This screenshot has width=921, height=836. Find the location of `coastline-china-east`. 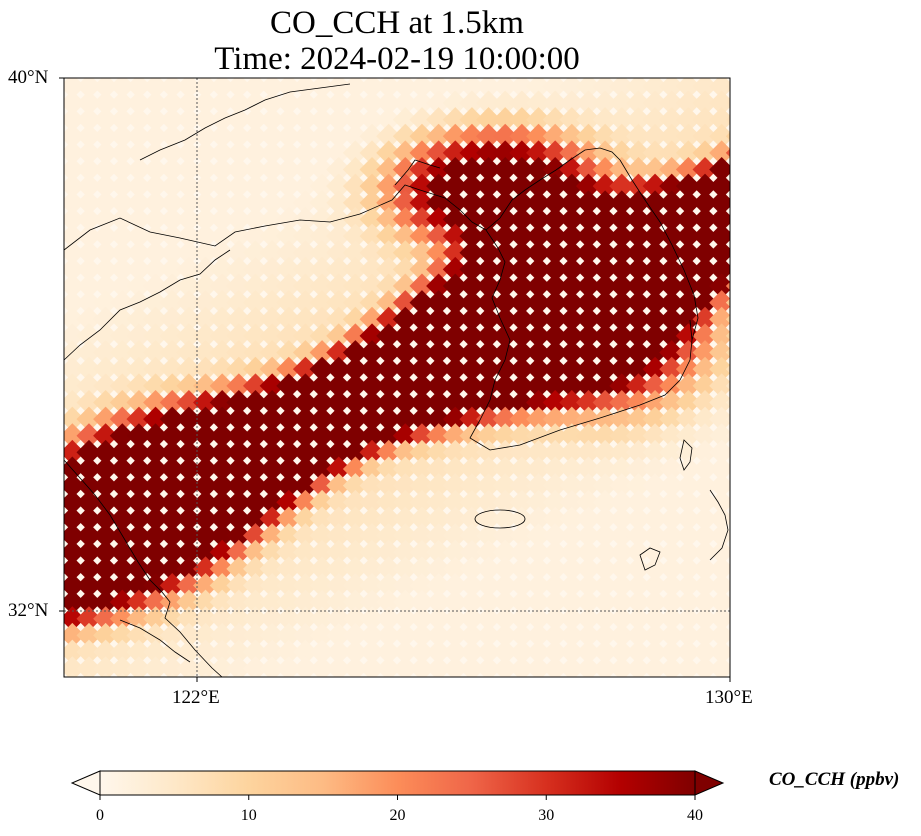

coastline-china-east is located at coordinates (143, 568).